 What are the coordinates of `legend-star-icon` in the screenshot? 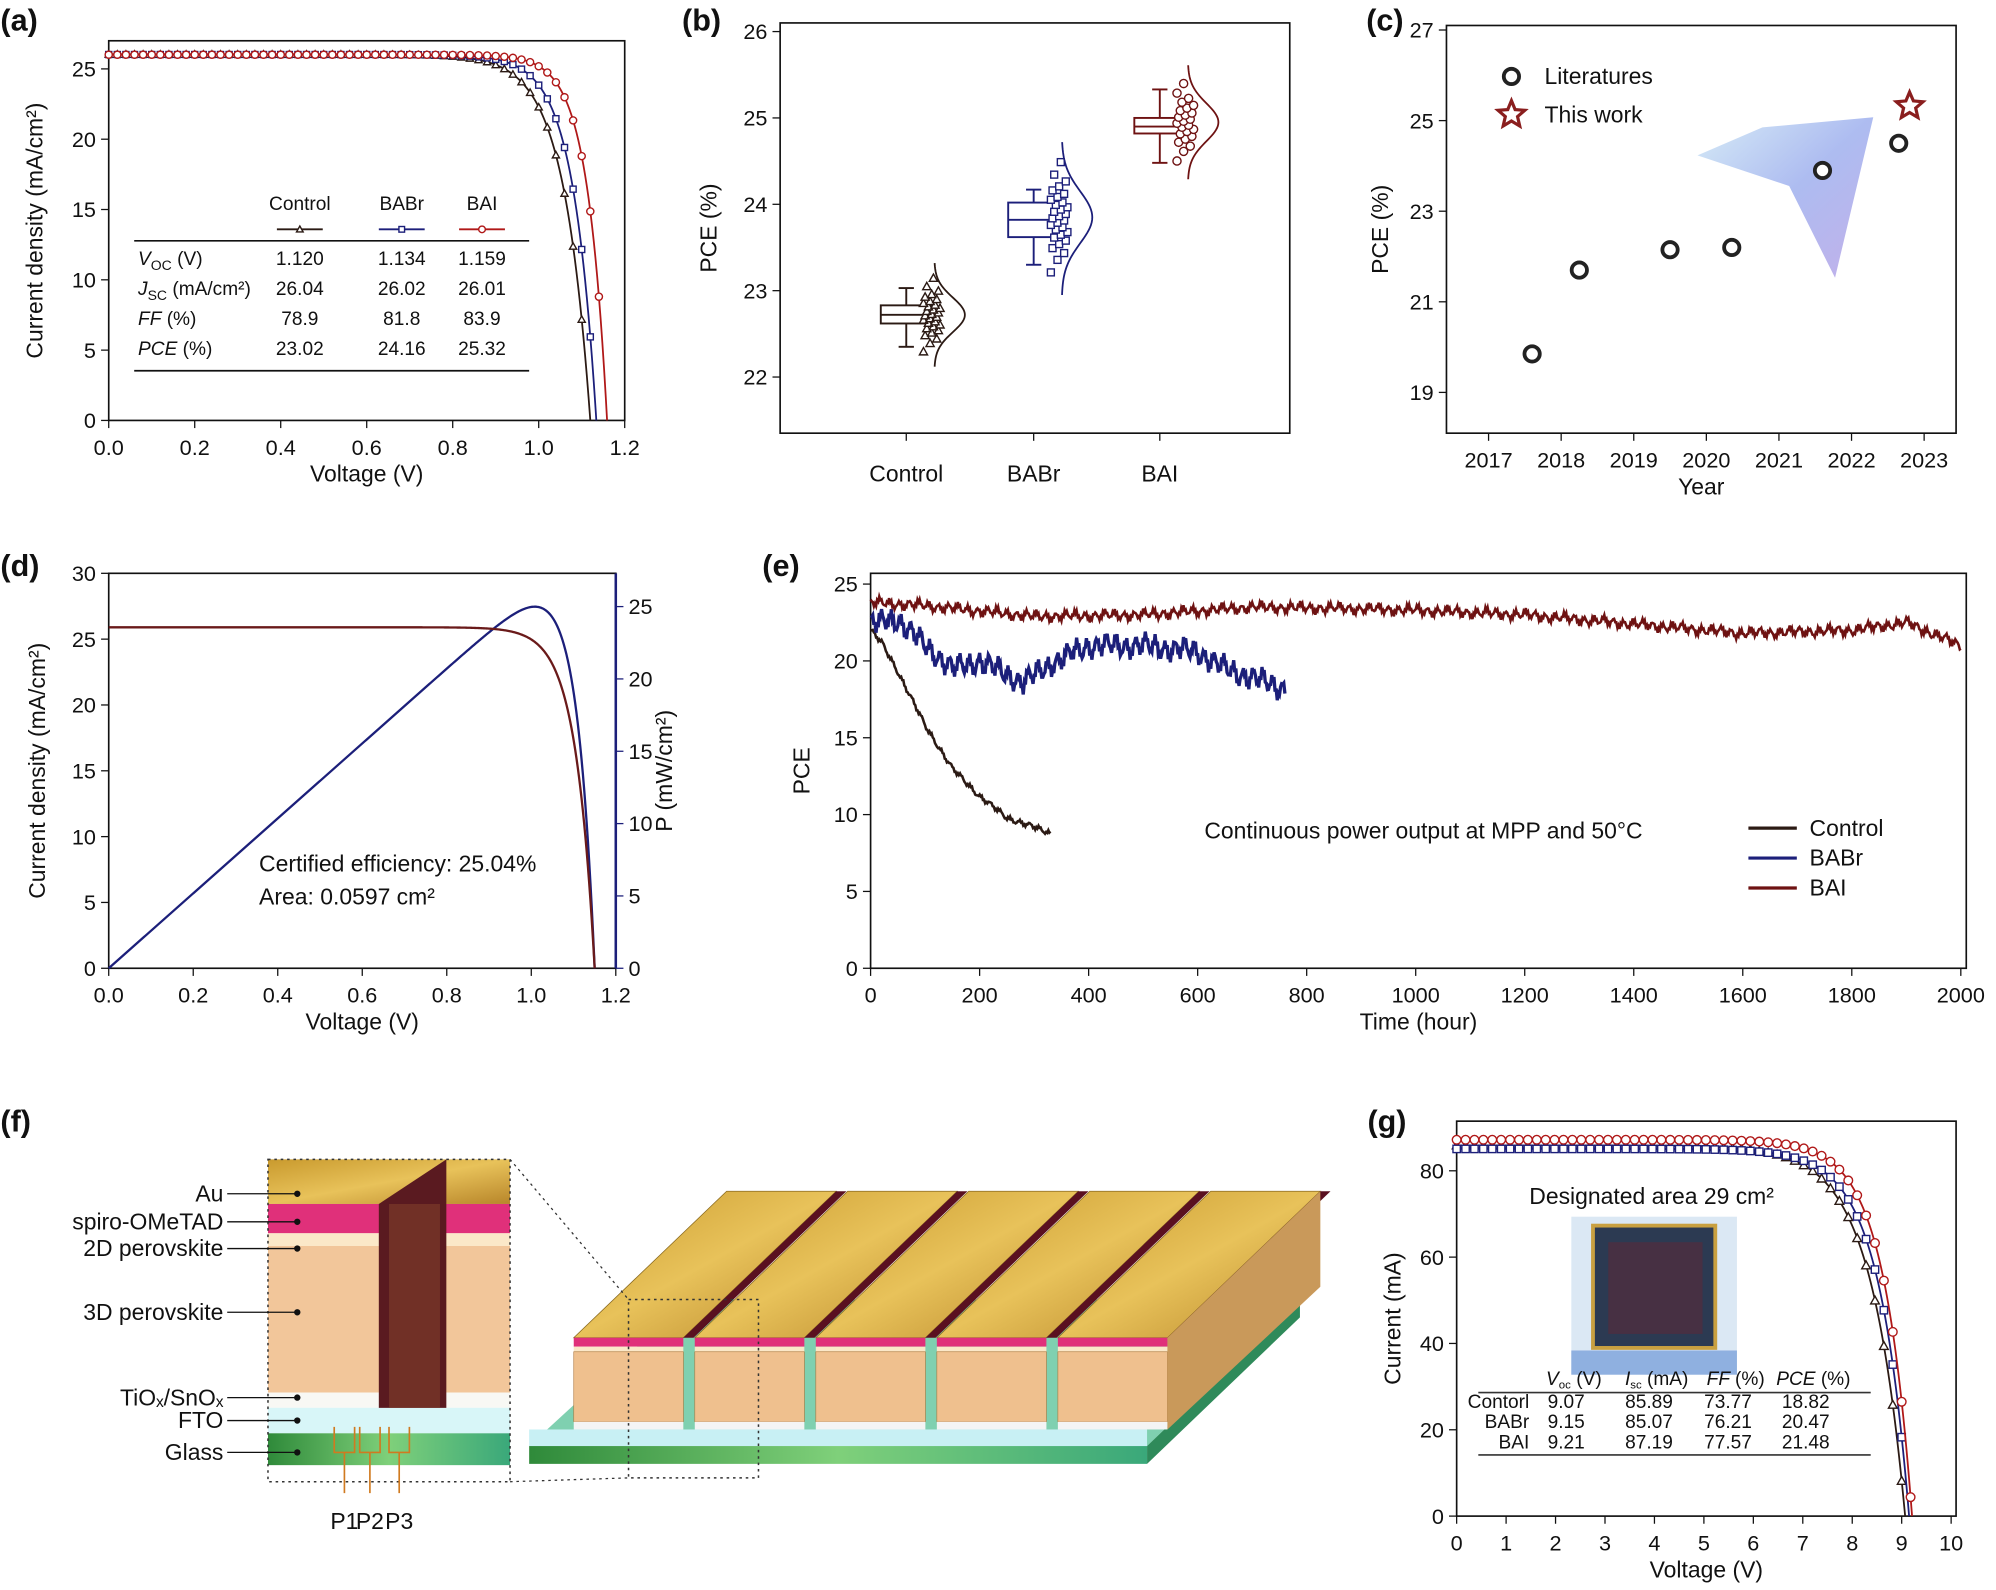 It's located at (1511, 113).